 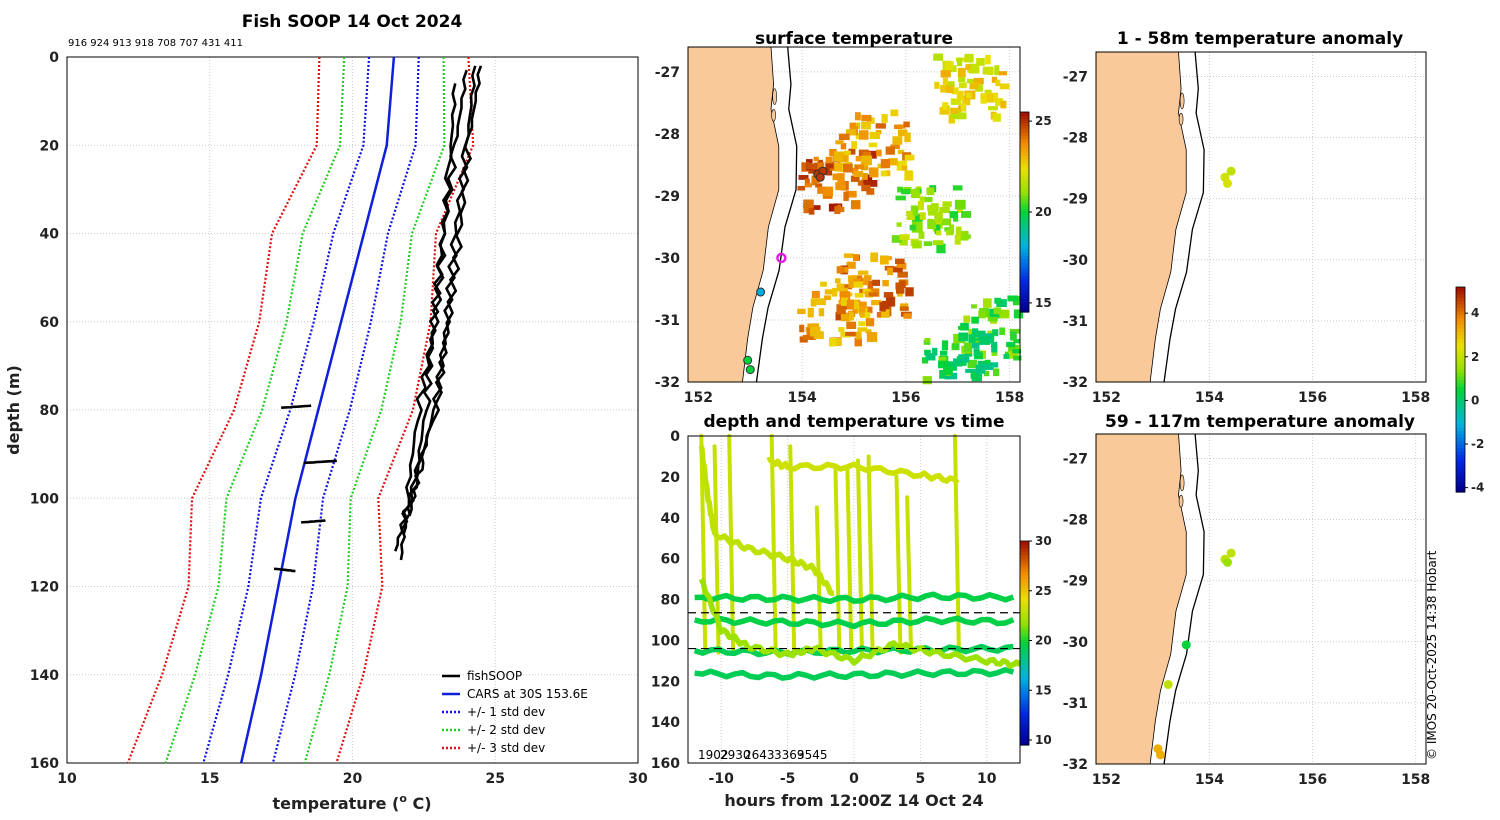 I want to click on sst-colorbar-tick-label: 20, so click(x=1043, y=212).